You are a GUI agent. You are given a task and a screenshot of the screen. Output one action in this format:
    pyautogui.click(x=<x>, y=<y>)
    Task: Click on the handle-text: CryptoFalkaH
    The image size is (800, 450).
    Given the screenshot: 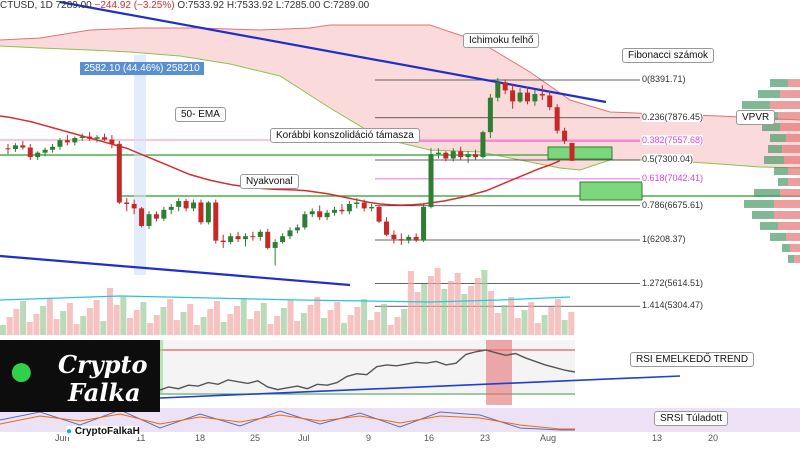 What is the action you would take?
    pyautogui.click(x=107, y=431)
    